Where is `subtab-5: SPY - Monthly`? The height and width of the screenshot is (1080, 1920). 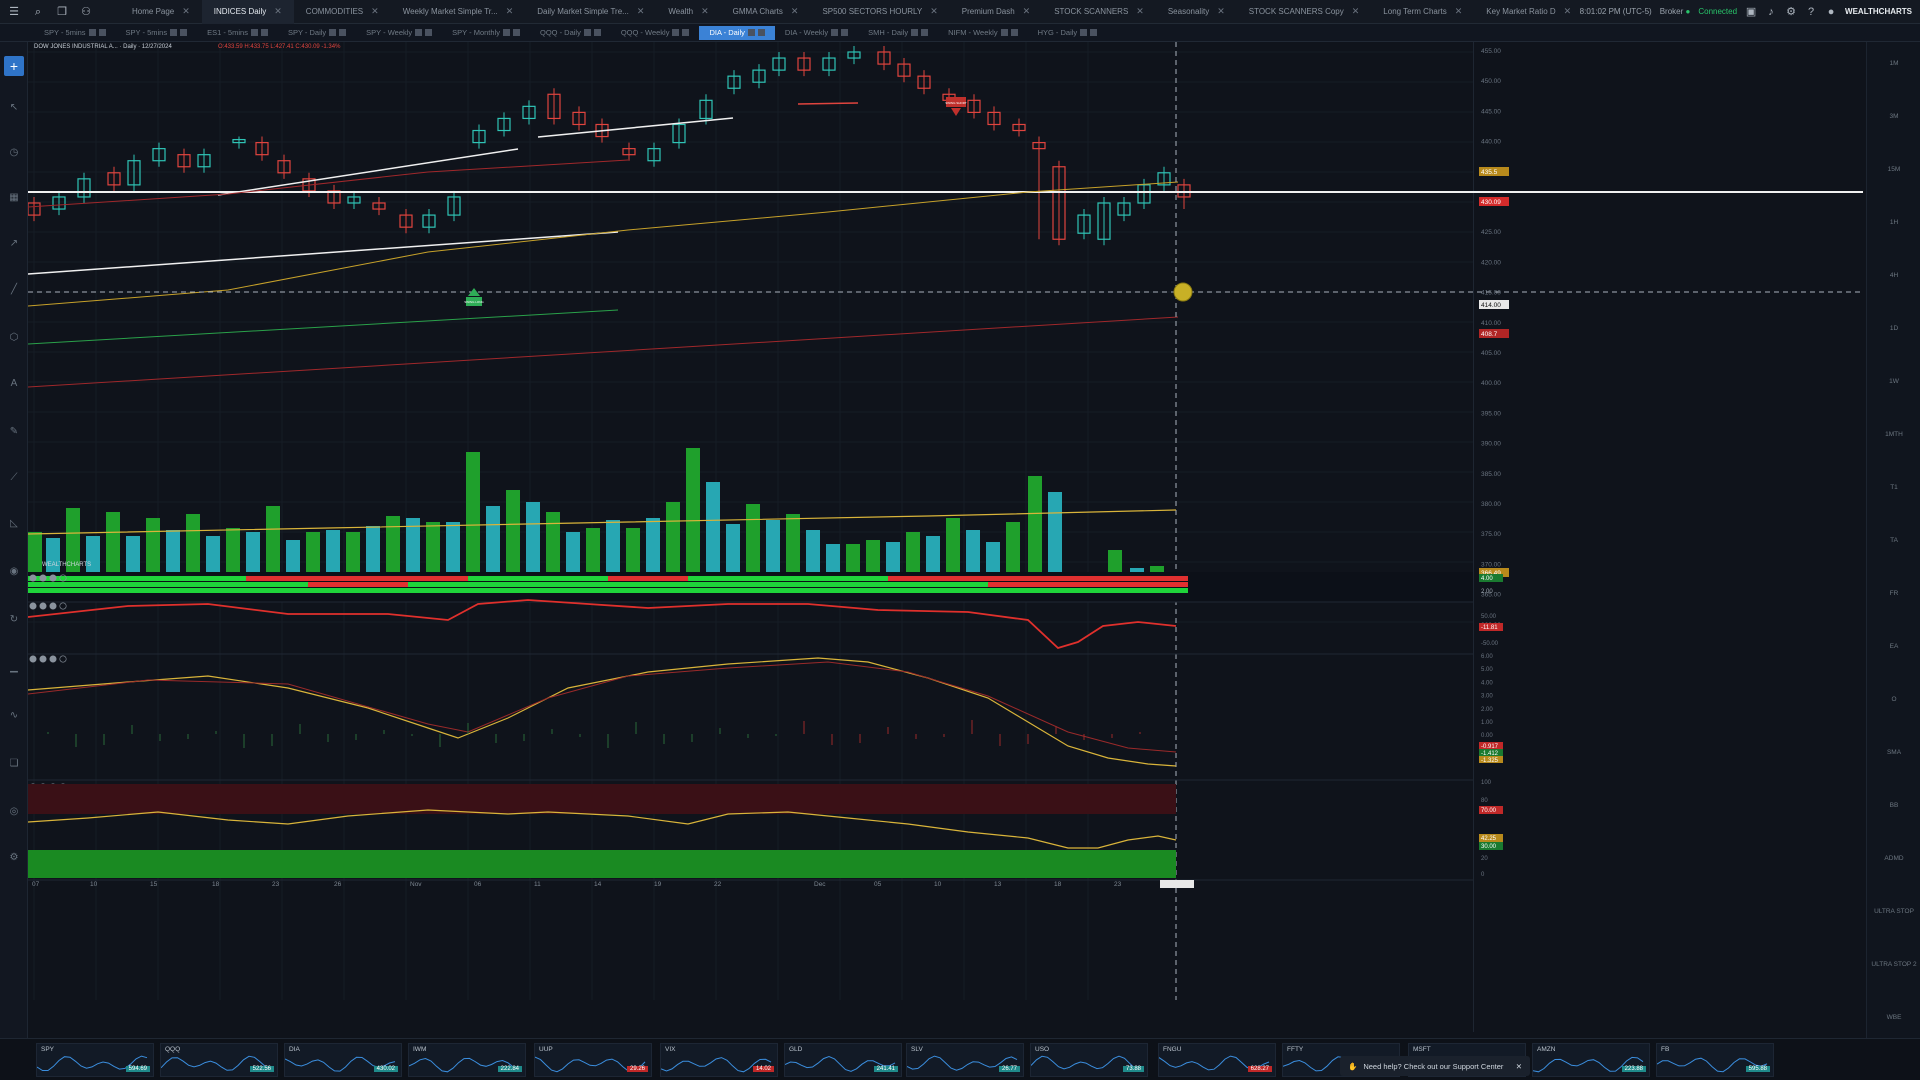
subtab-5: SPY - Monthly is located at coordinates (486, 33).